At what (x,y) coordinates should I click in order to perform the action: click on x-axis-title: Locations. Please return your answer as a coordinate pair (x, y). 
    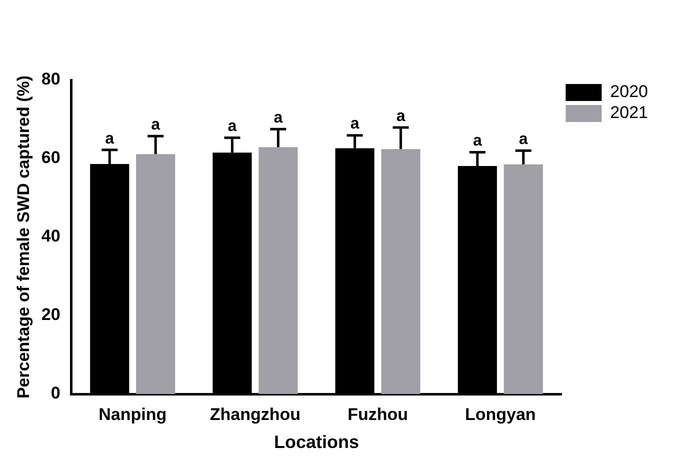
    Looking at the image, I should click on (317, 442).